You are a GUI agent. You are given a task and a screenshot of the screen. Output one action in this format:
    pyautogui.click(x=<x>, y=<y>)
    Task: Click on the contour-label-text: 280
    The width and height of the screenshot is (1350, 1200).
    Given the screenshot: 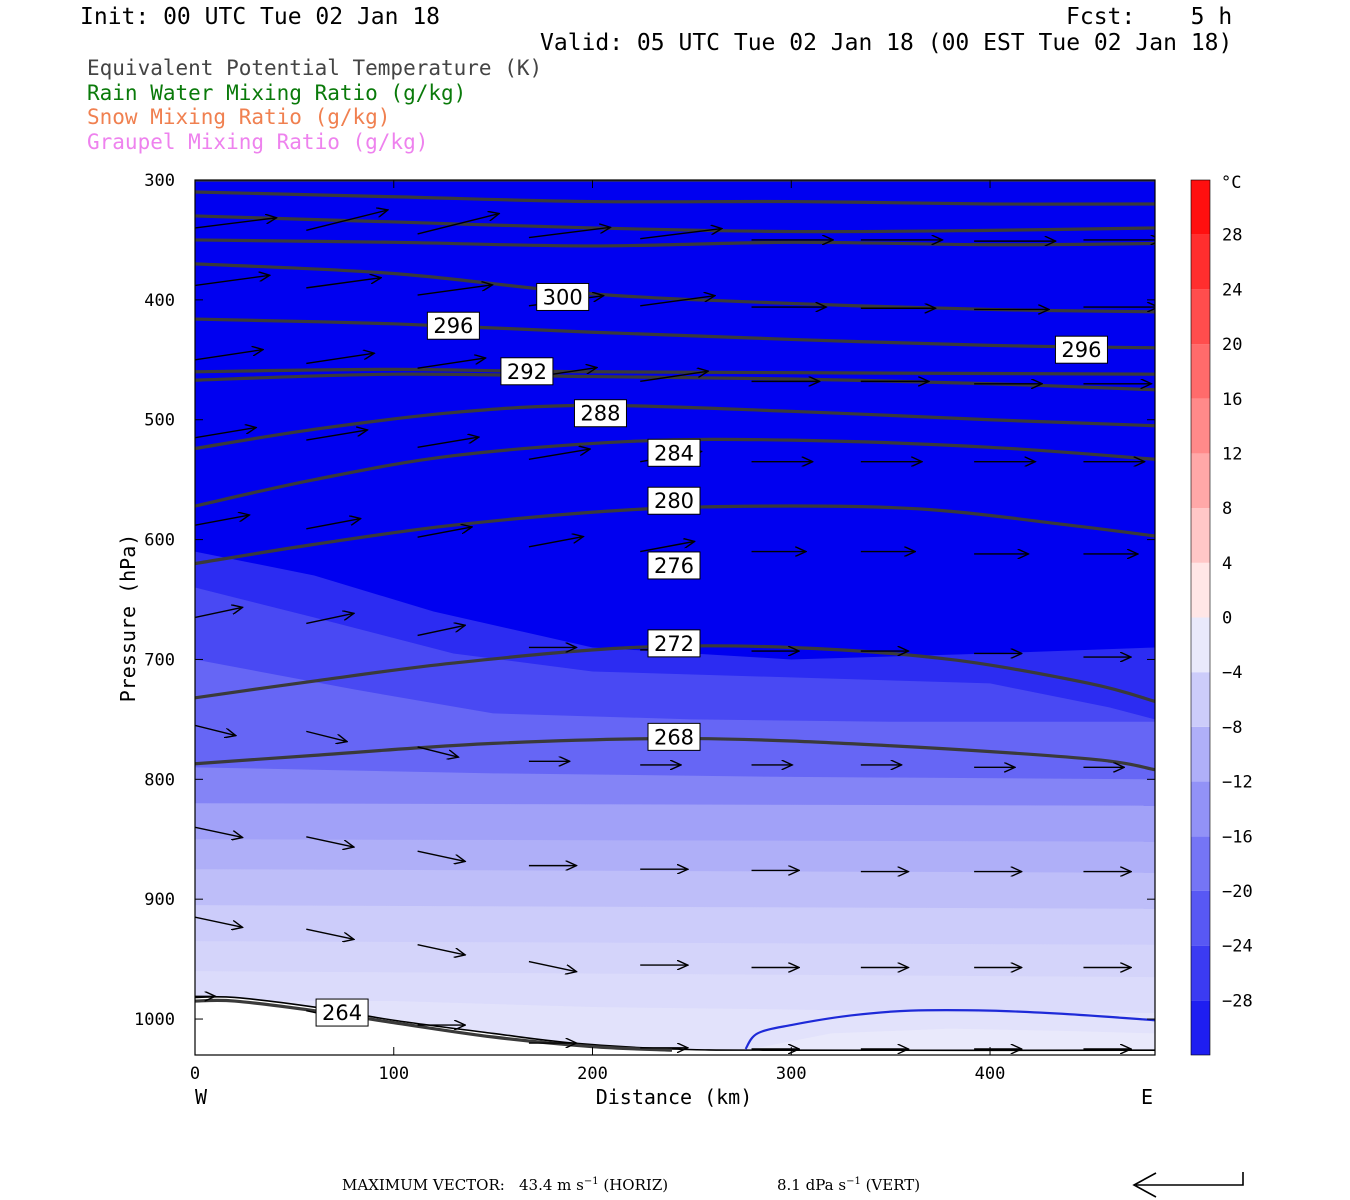 What is the action you would take?
    pyautogui.click(x=674, y=501)
    